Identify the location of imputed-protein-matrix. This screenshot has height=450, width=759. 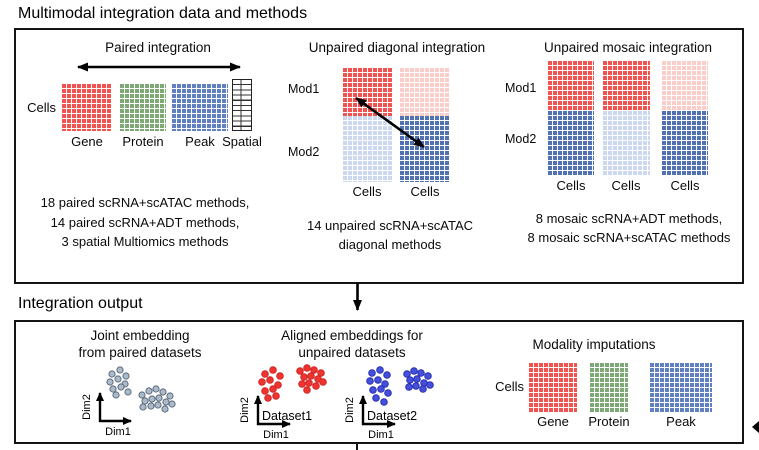
(609, 387).